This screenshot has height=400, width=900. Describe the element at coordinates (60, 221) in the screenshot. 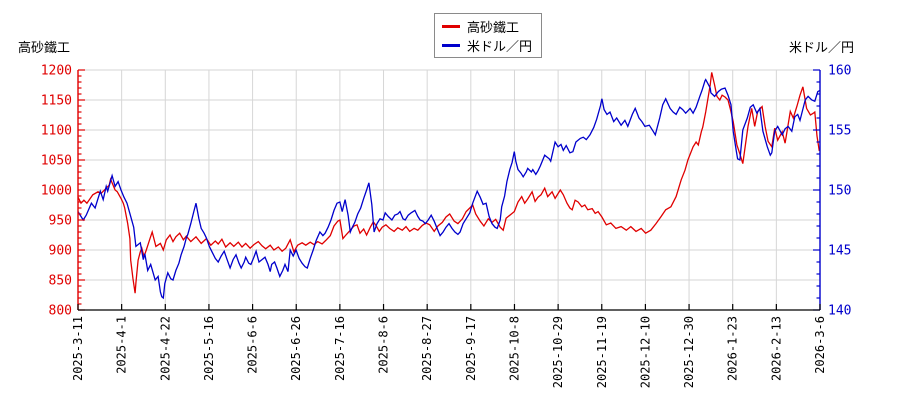

I see `left-axis-tick-label: 950` at that location.